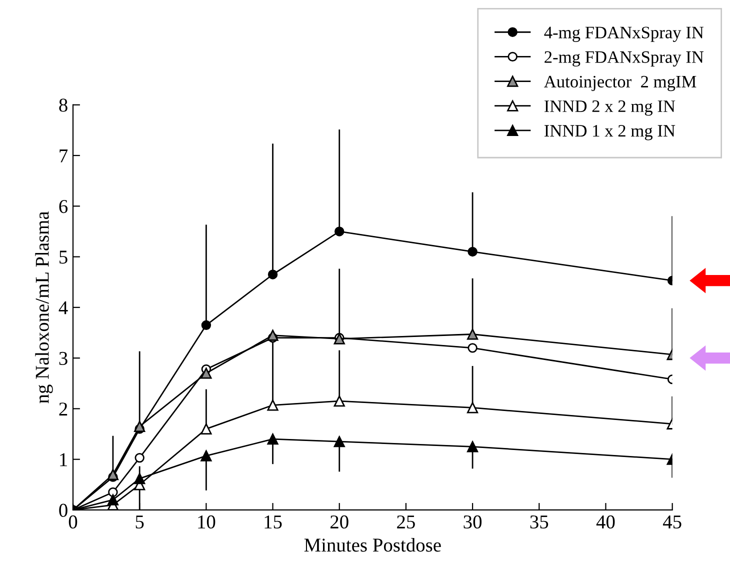  What do you see at coordinates (63, 459) in the screenshot?
I see `y-tick-label: 1` at bounding box center [63, 459].